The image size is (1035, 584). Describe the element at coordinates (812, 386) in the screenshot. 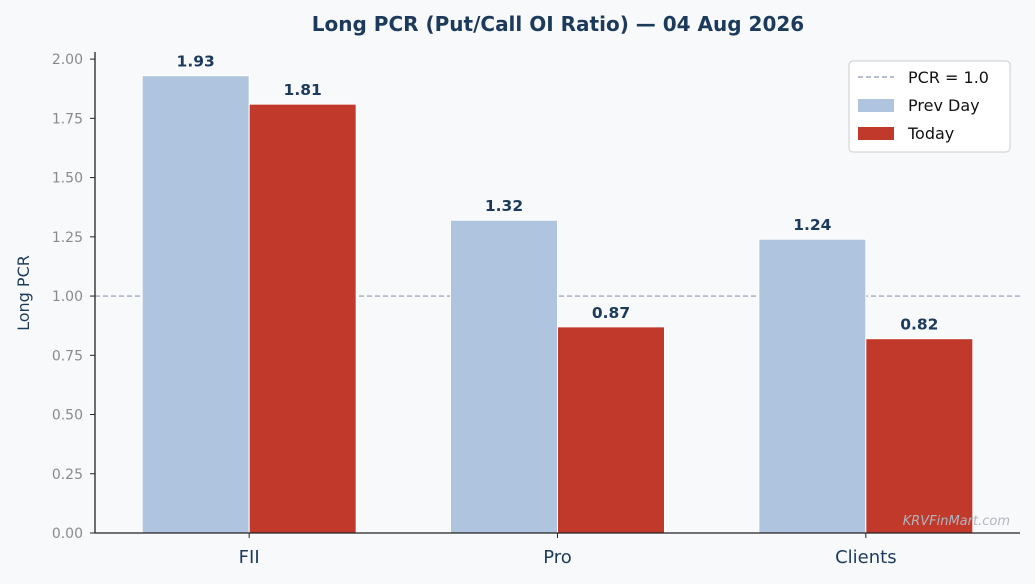

I see `bar-clients-prev-day` at that location.